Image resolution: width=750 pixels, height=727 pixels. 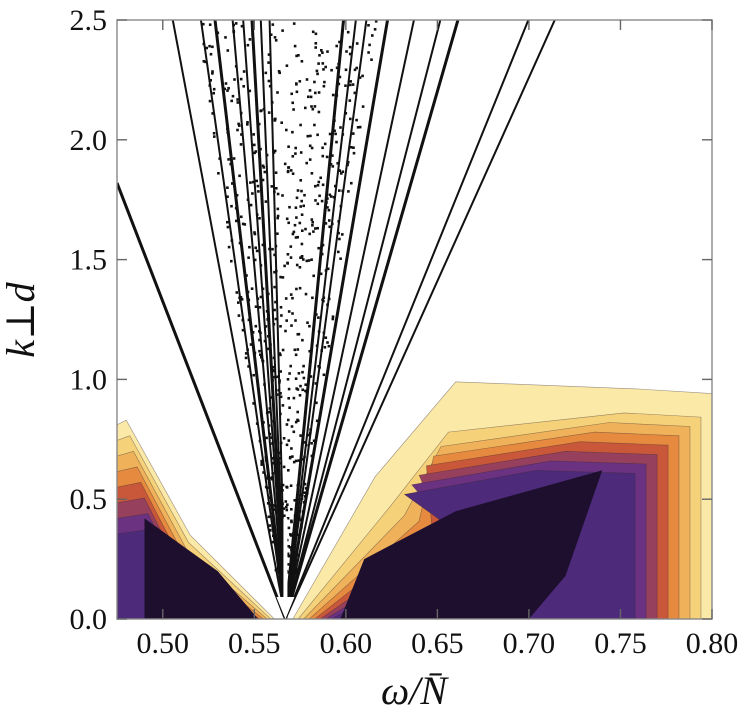 What do you see at coordinates (89, 260) in the screenshot?
I see `y-tick-label: 1.5` at bounding box center [89, 260].